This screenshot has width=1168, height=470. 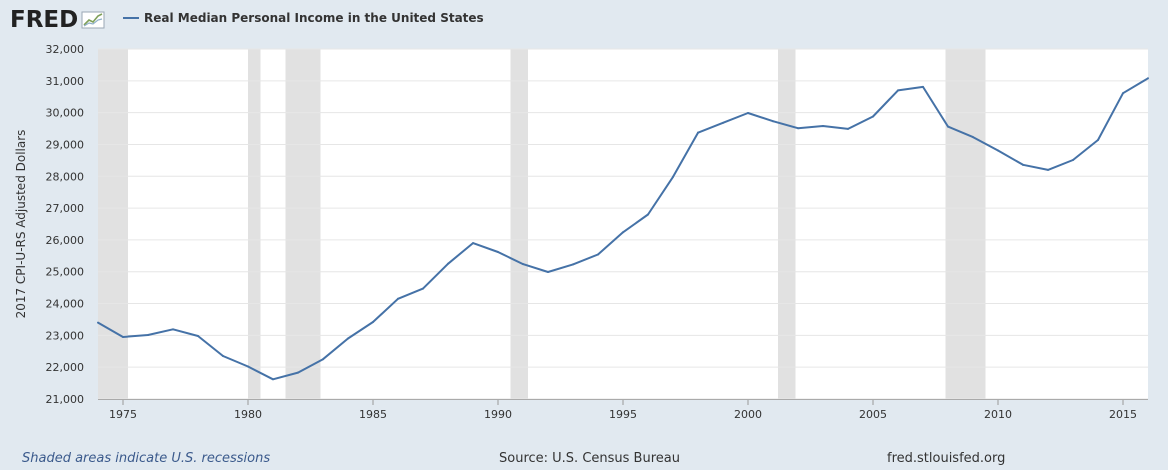 I want to click on y-tick-label: 27,000, so click(x=65, y=208).